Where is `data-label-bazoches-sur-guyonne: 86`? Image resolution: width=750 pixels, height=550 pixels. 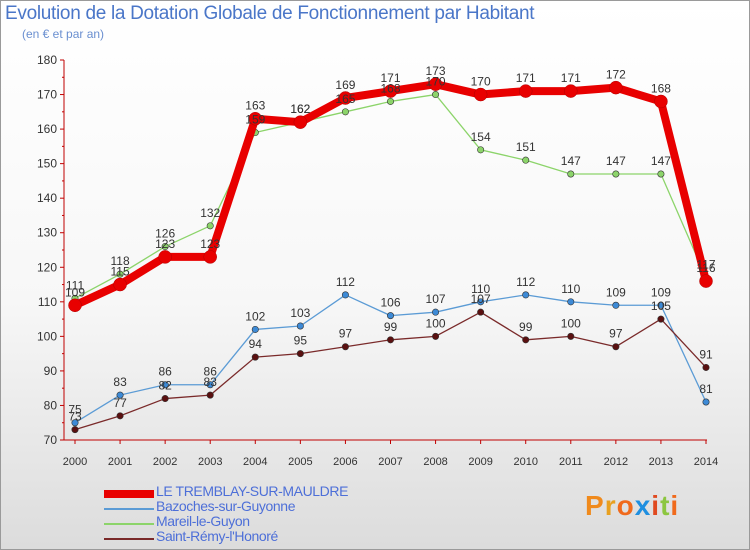 data-label-bazoches-sur-guyonne: 86 is located at coordinates (165, 372).